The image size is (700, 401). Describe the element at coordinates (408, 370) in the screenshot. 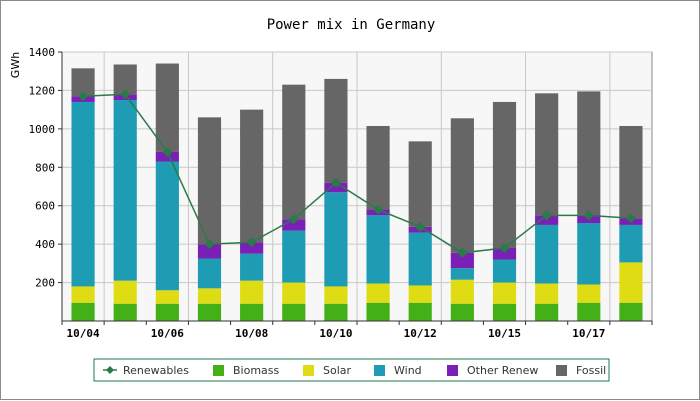

I see `legend-label-wind: Wind` at that location.